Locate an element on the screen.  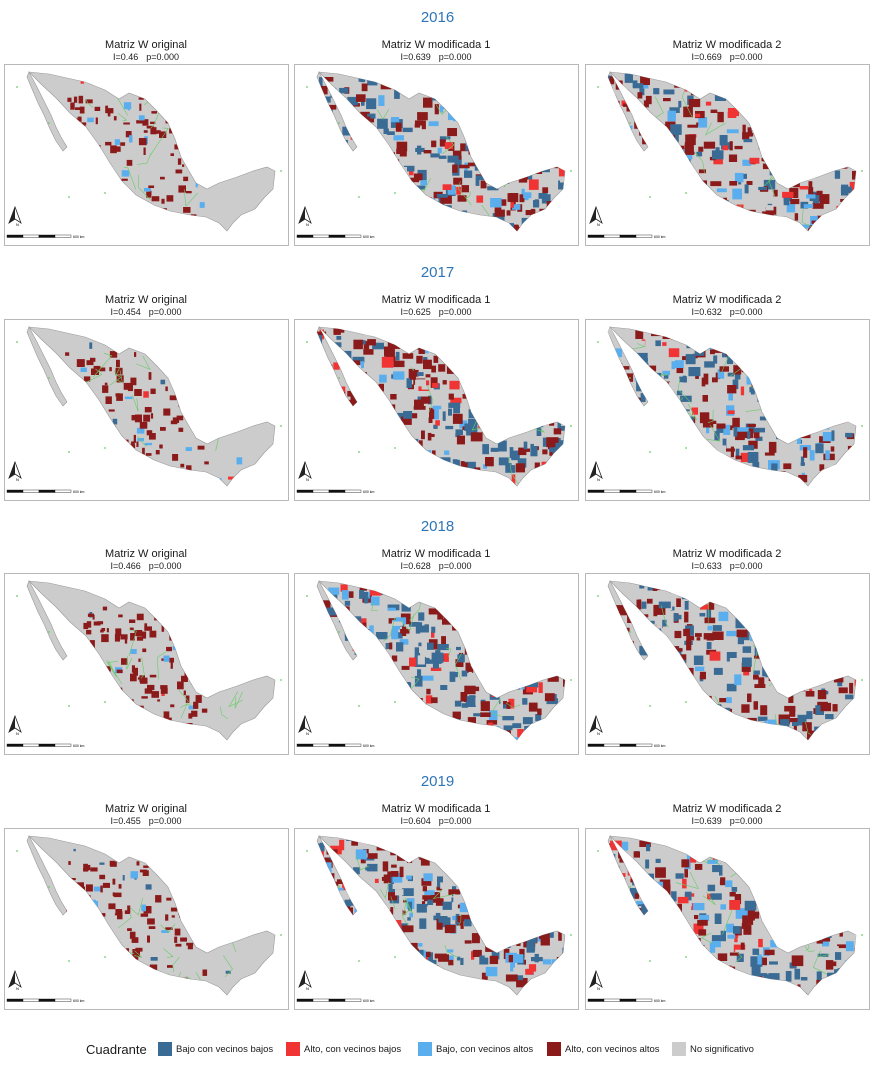
north-arrow-icon: N is located at coordinates (15, 471).